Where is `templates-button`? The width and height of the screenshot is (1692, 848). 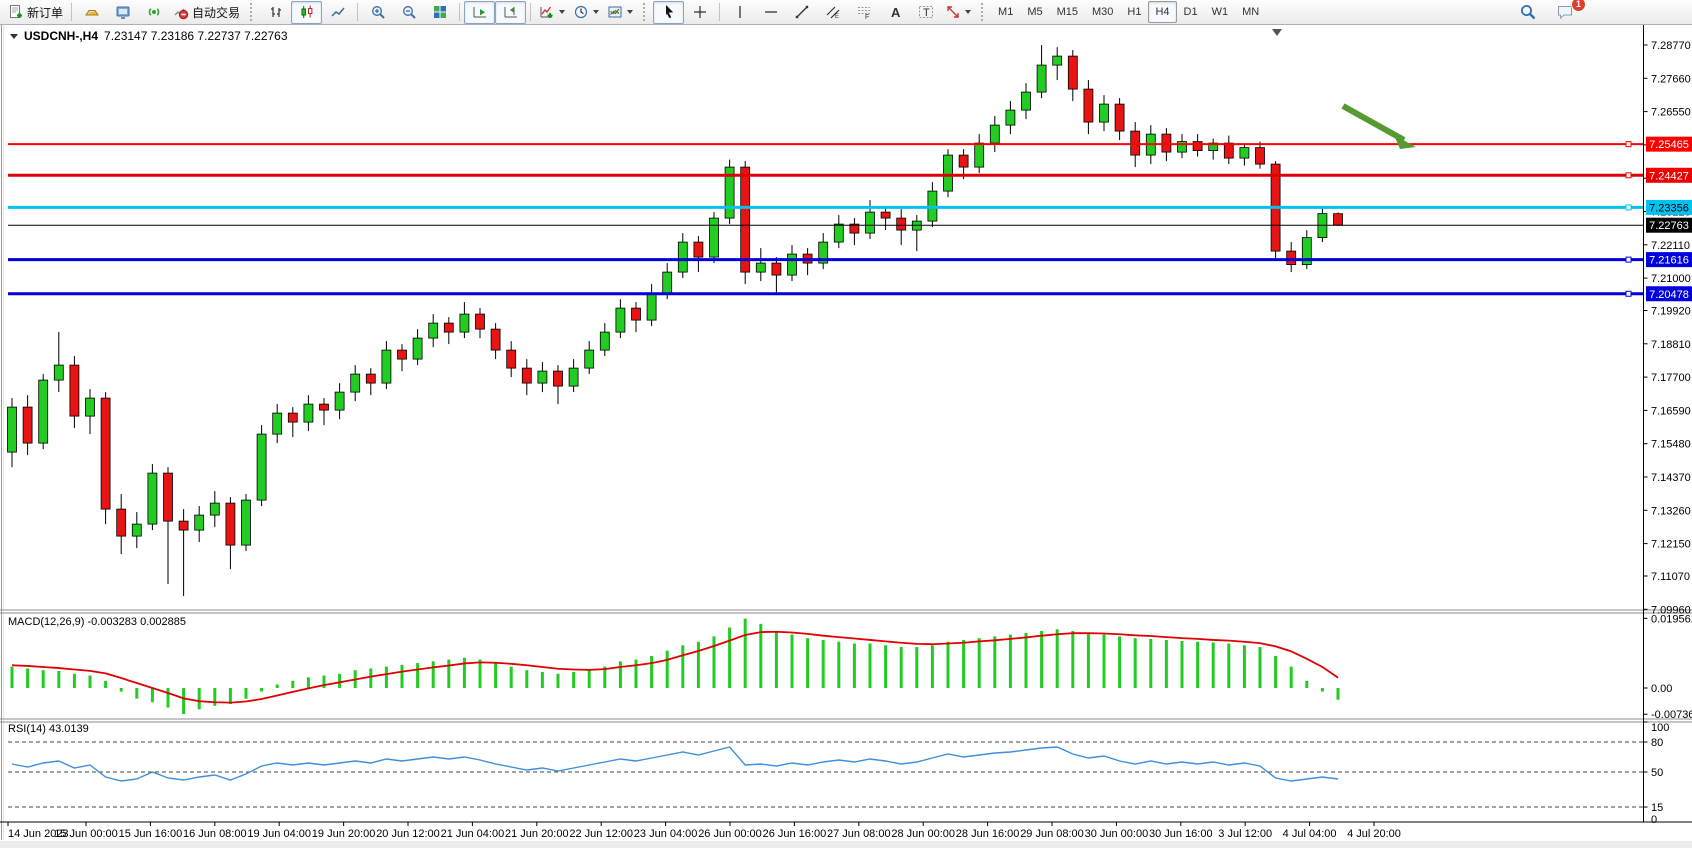 templates-button is located at coordinates (620, 12).